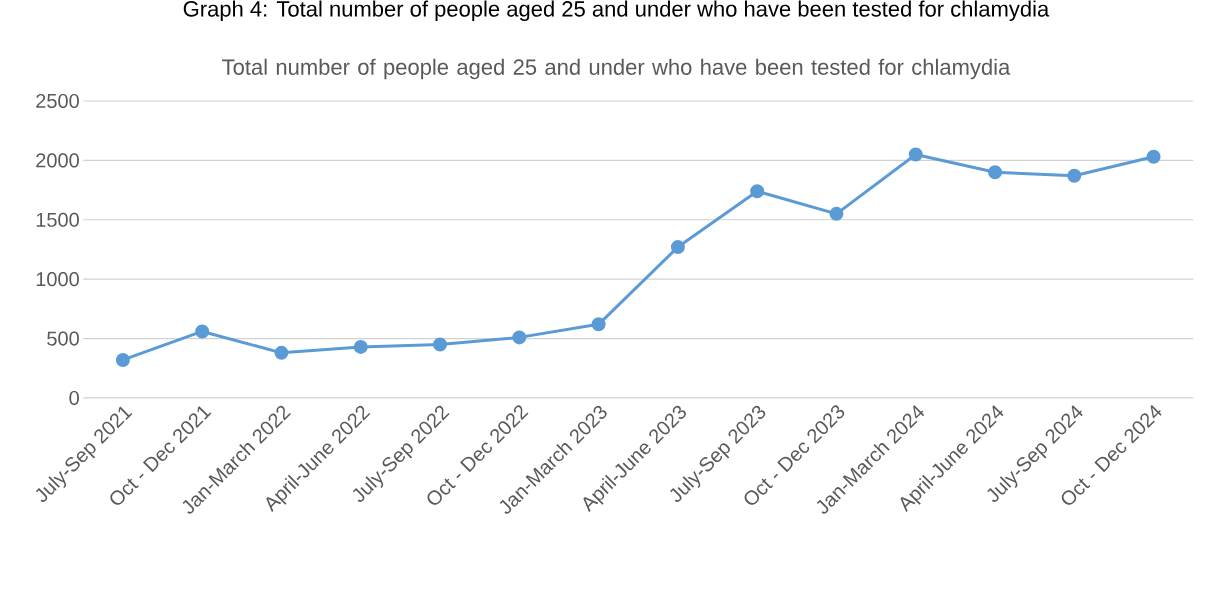 The height and width of the screenshot is (594, 1232). What do you see at coordinates (616, 69) in the screenshot?
I see `chart-title: Total number of people aged 25 and under who have been tested for chlamydia` at bounding box center [616, 69].